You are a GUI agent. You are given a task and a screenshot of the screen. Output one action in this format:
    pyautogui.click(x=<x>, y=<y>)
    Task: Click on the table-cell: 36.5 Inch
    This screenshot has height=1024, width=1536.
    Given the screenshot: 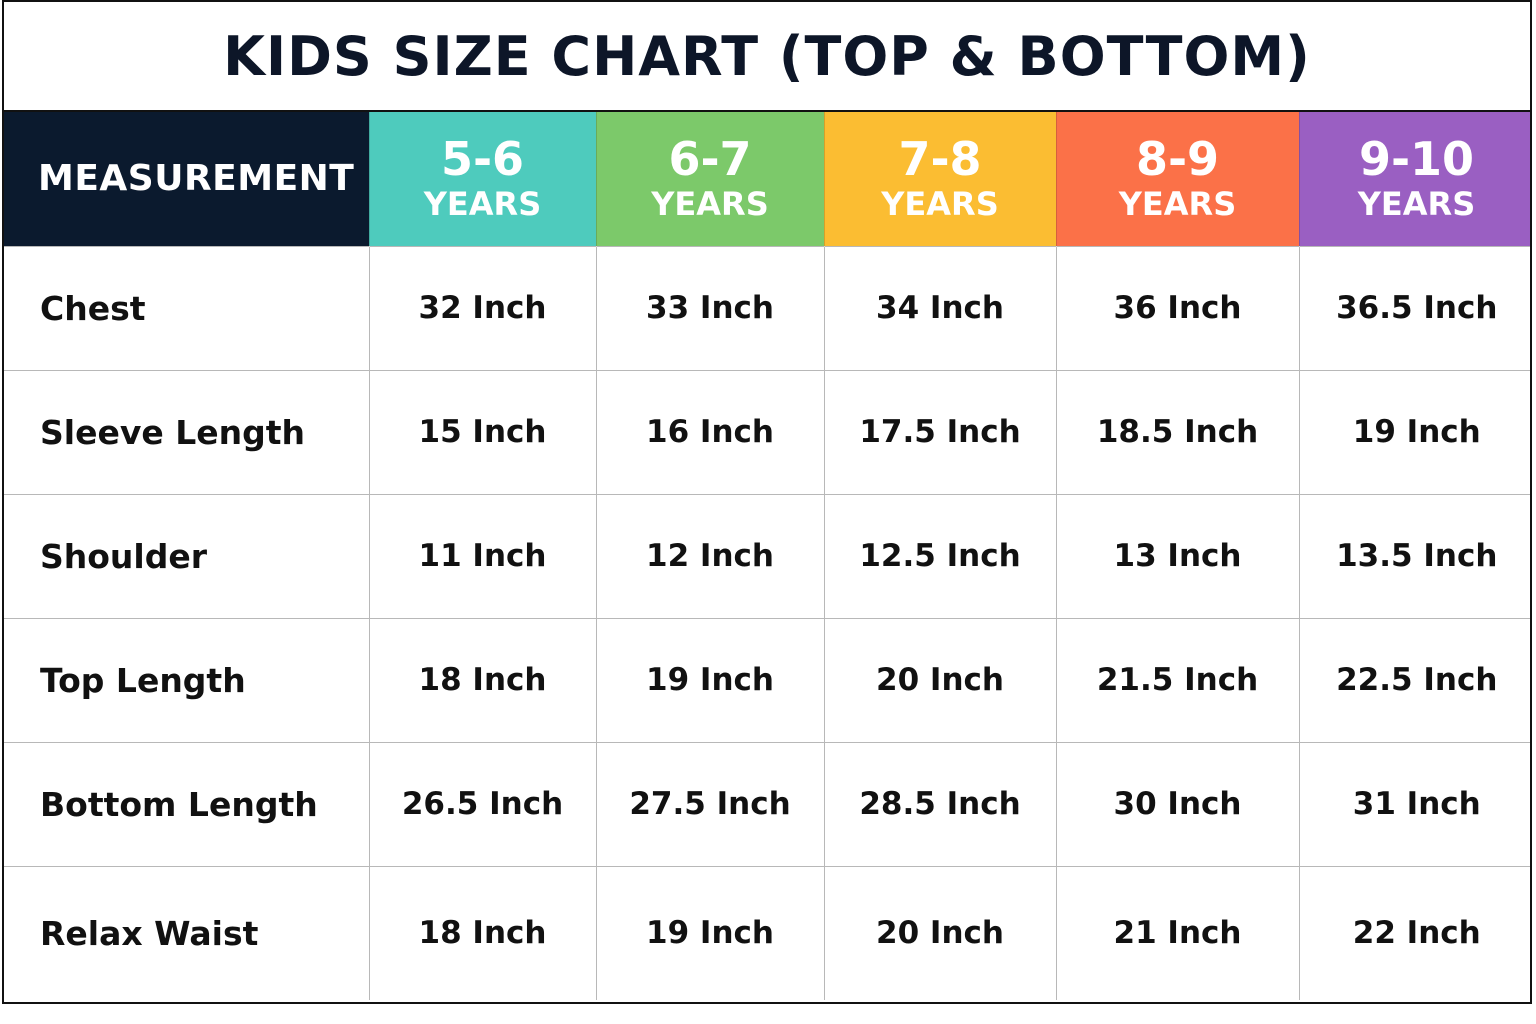 What is the action you would take?
    pyautogui.click(x=1414, y=308)
    